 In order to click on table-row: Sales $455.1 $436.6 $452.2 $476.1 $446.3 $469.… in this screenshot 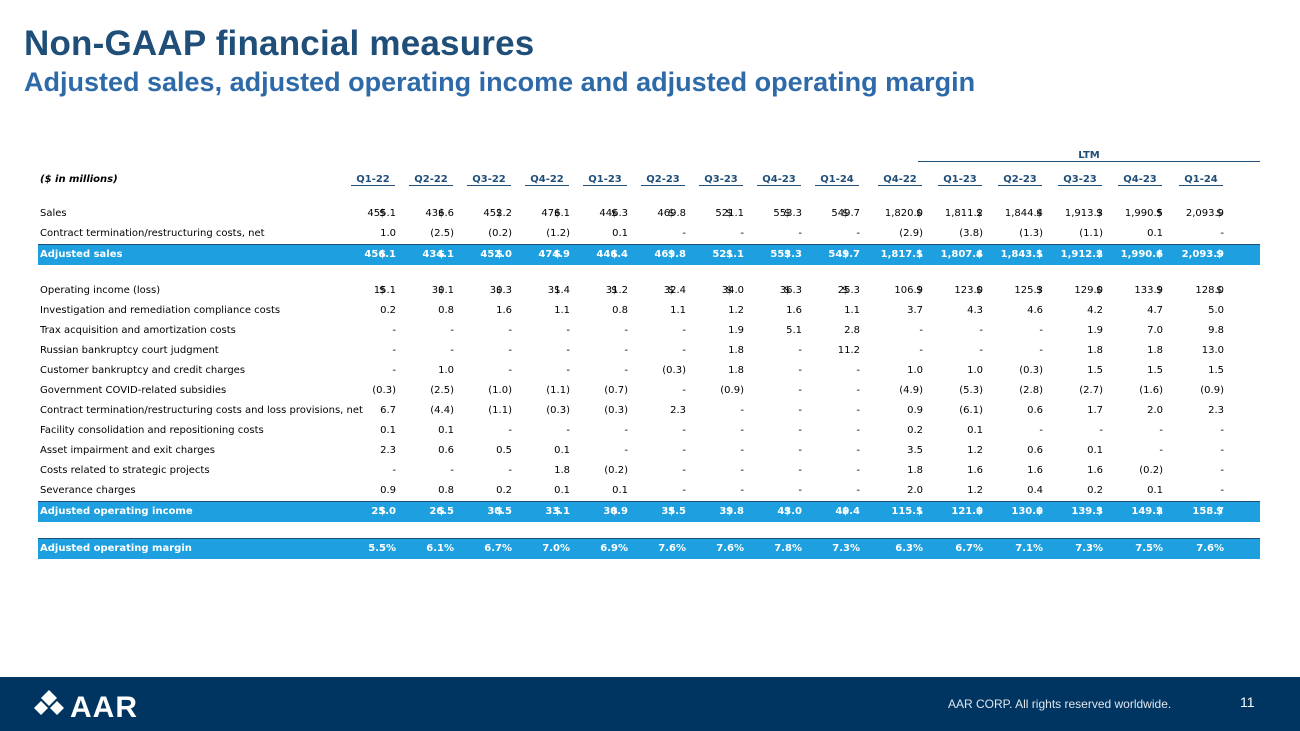, I will do `click(649, 214)`.